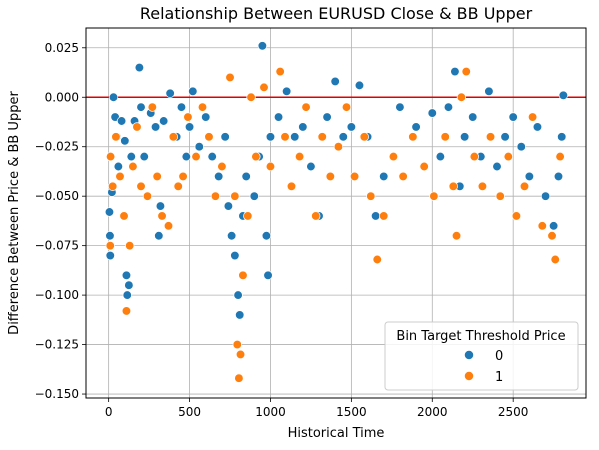 This screenshot has height=450, width=599. Describe the element at coordinates (57, 147) in the screenshot. I see `y-tick-label: −0.025` at that location.